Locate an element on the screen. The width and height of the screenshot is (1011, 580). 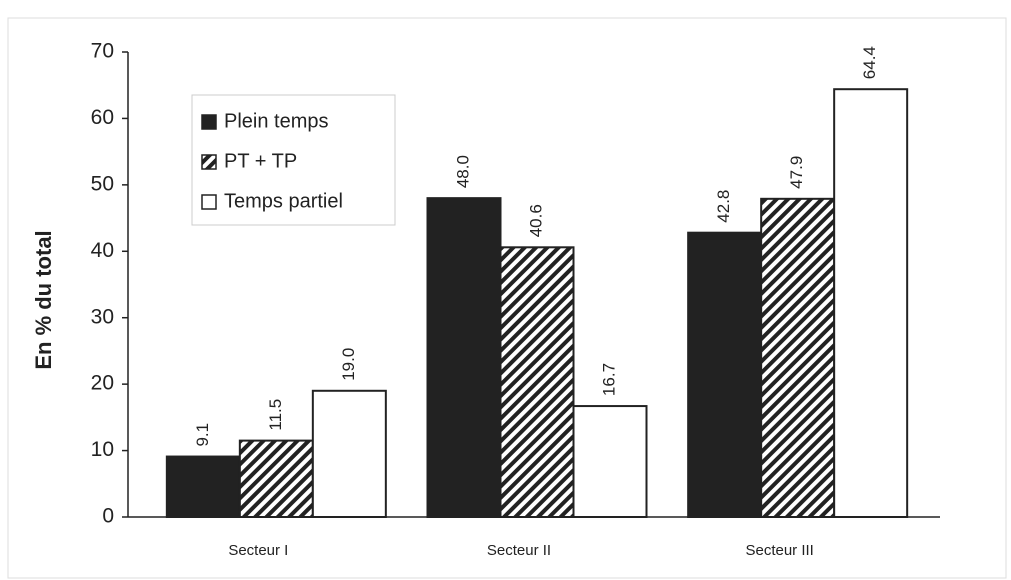
value-label: 9.1 is located at coordinates (202, 435).